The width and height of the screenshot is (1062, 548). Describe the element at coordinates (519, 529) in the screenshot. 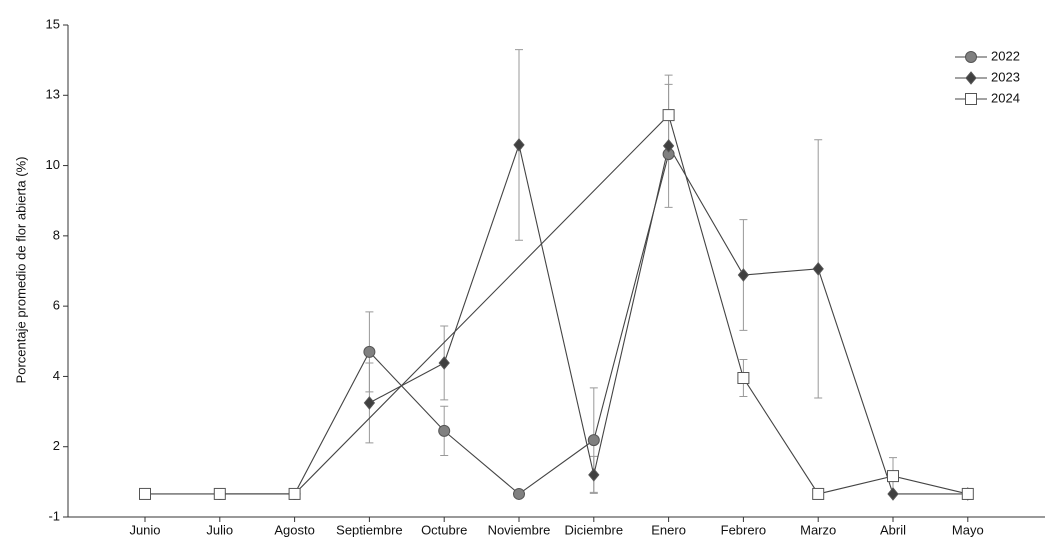

I see `x-tick-label: Noviembre` at that location.